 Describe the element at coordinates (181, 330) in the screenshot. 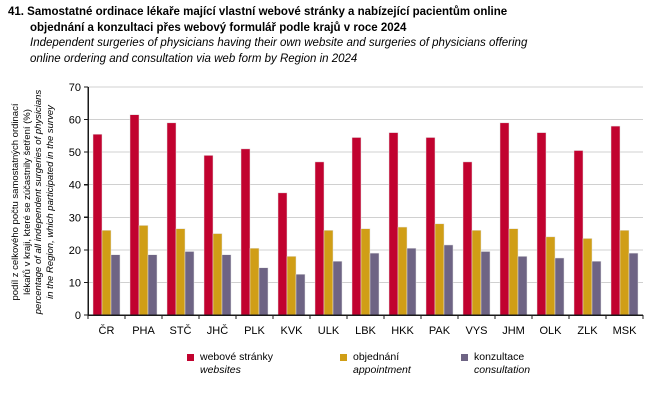

I see `category-label-STČ: STČ` at that location.